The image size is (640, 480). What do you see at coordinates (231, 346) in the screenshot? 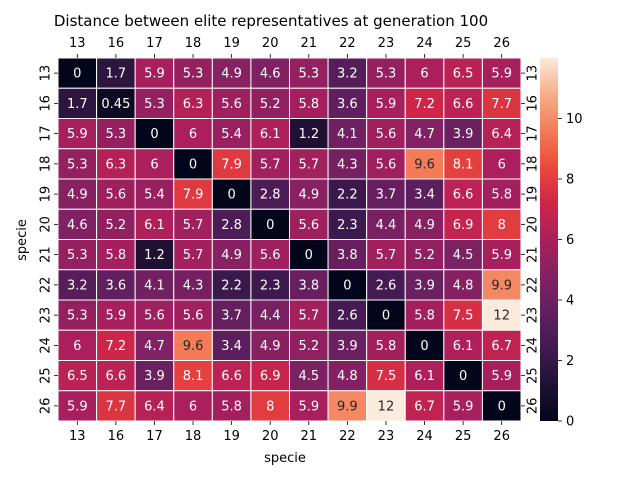
I see `cell-value-label: 3.4` at bounding box center [231, 346].